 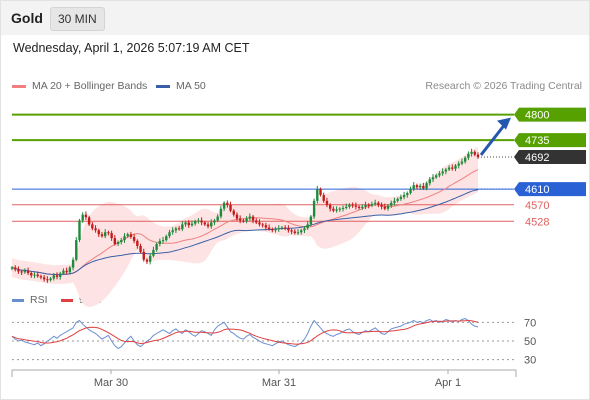 I want to click on timestamp: Wednesday, April 1, 2026 5:07:19 AM CET, so click(x=131, y=48).